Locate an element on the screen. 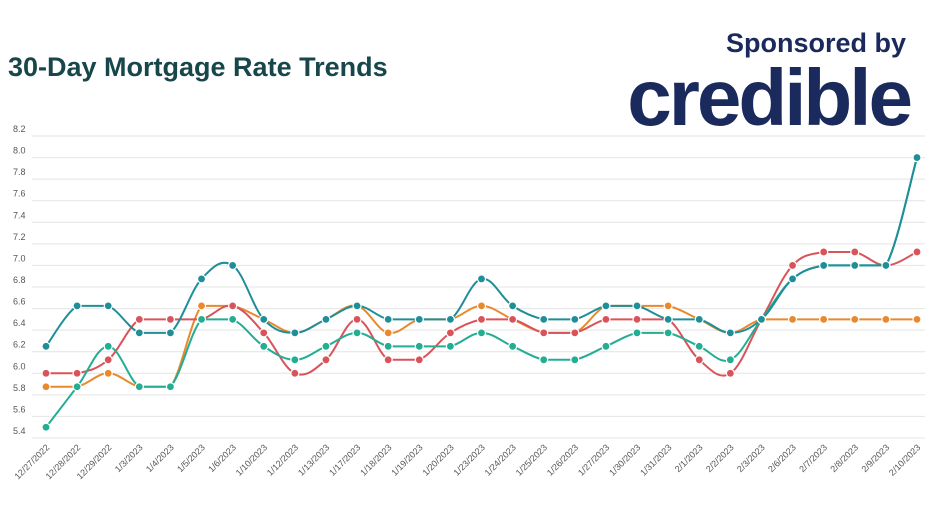 The width and height of the screenshot is (932, 524). y-tick-label: 7.2 is located at coordinates (19, 237).